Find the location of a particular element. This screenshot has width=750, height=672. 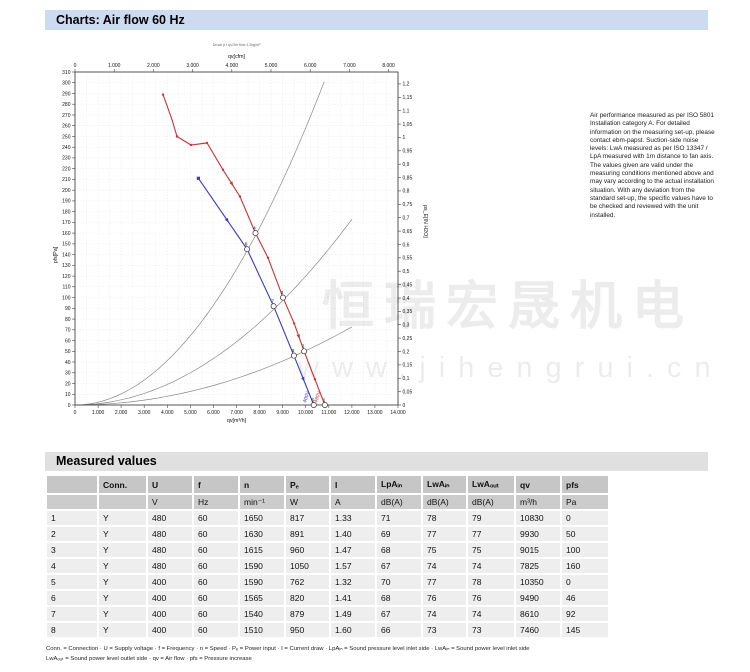

table-cell: 1.33 is located at coordinates (353, 518).